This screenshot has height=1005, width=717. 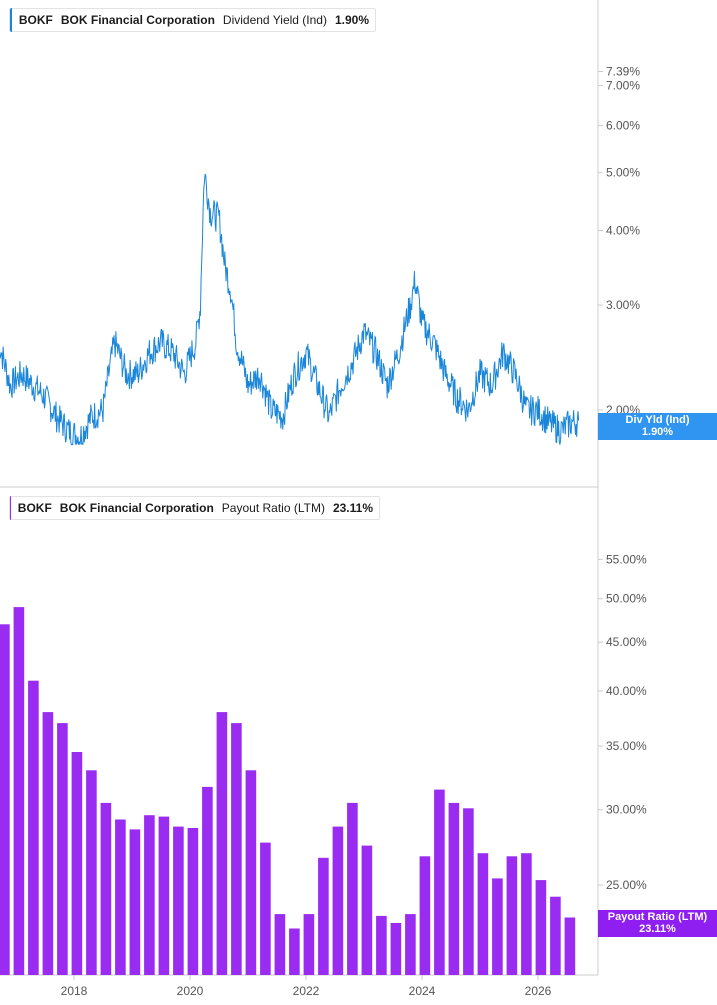 What do you see at coordinates (11, 20) in the screenshot?
I see `yield-legend-swatch` at bounding box center [11, 20].